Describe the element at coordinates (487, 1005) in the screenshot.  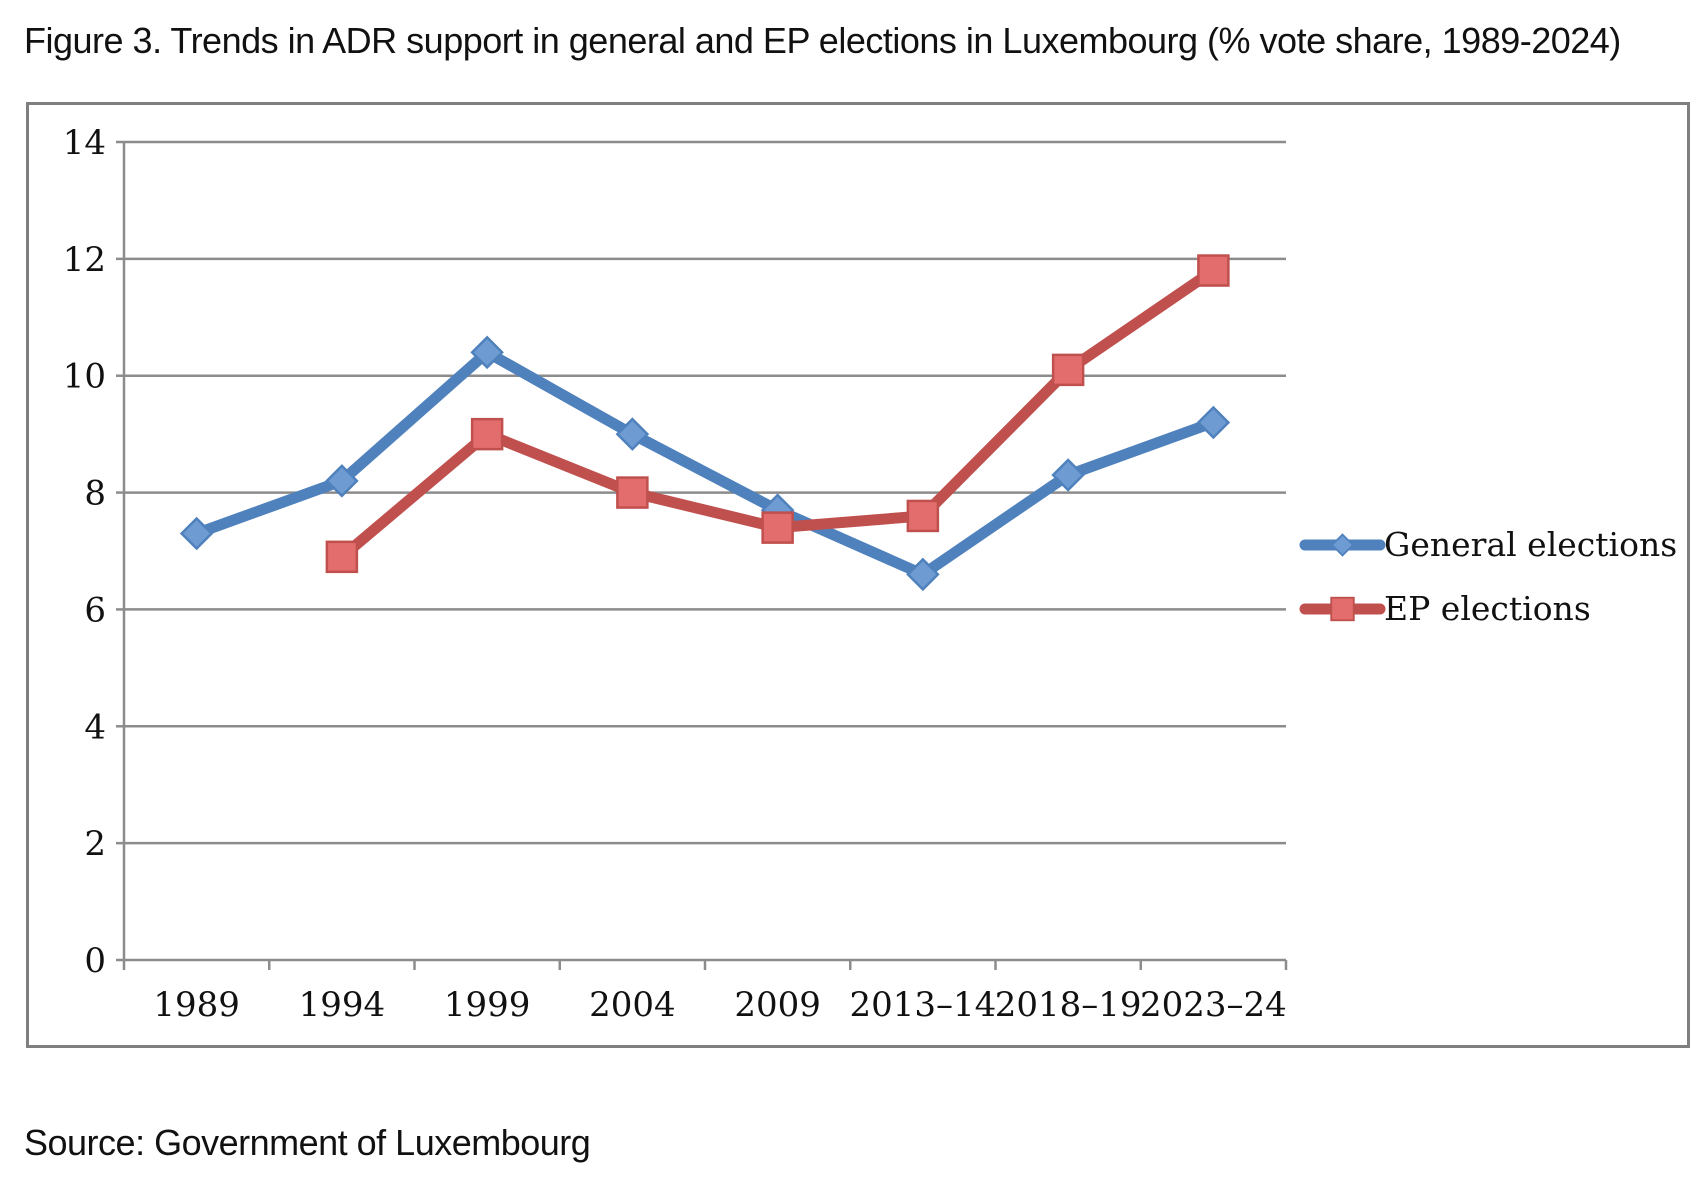
I see `x-tick-label: 1999` at that location.